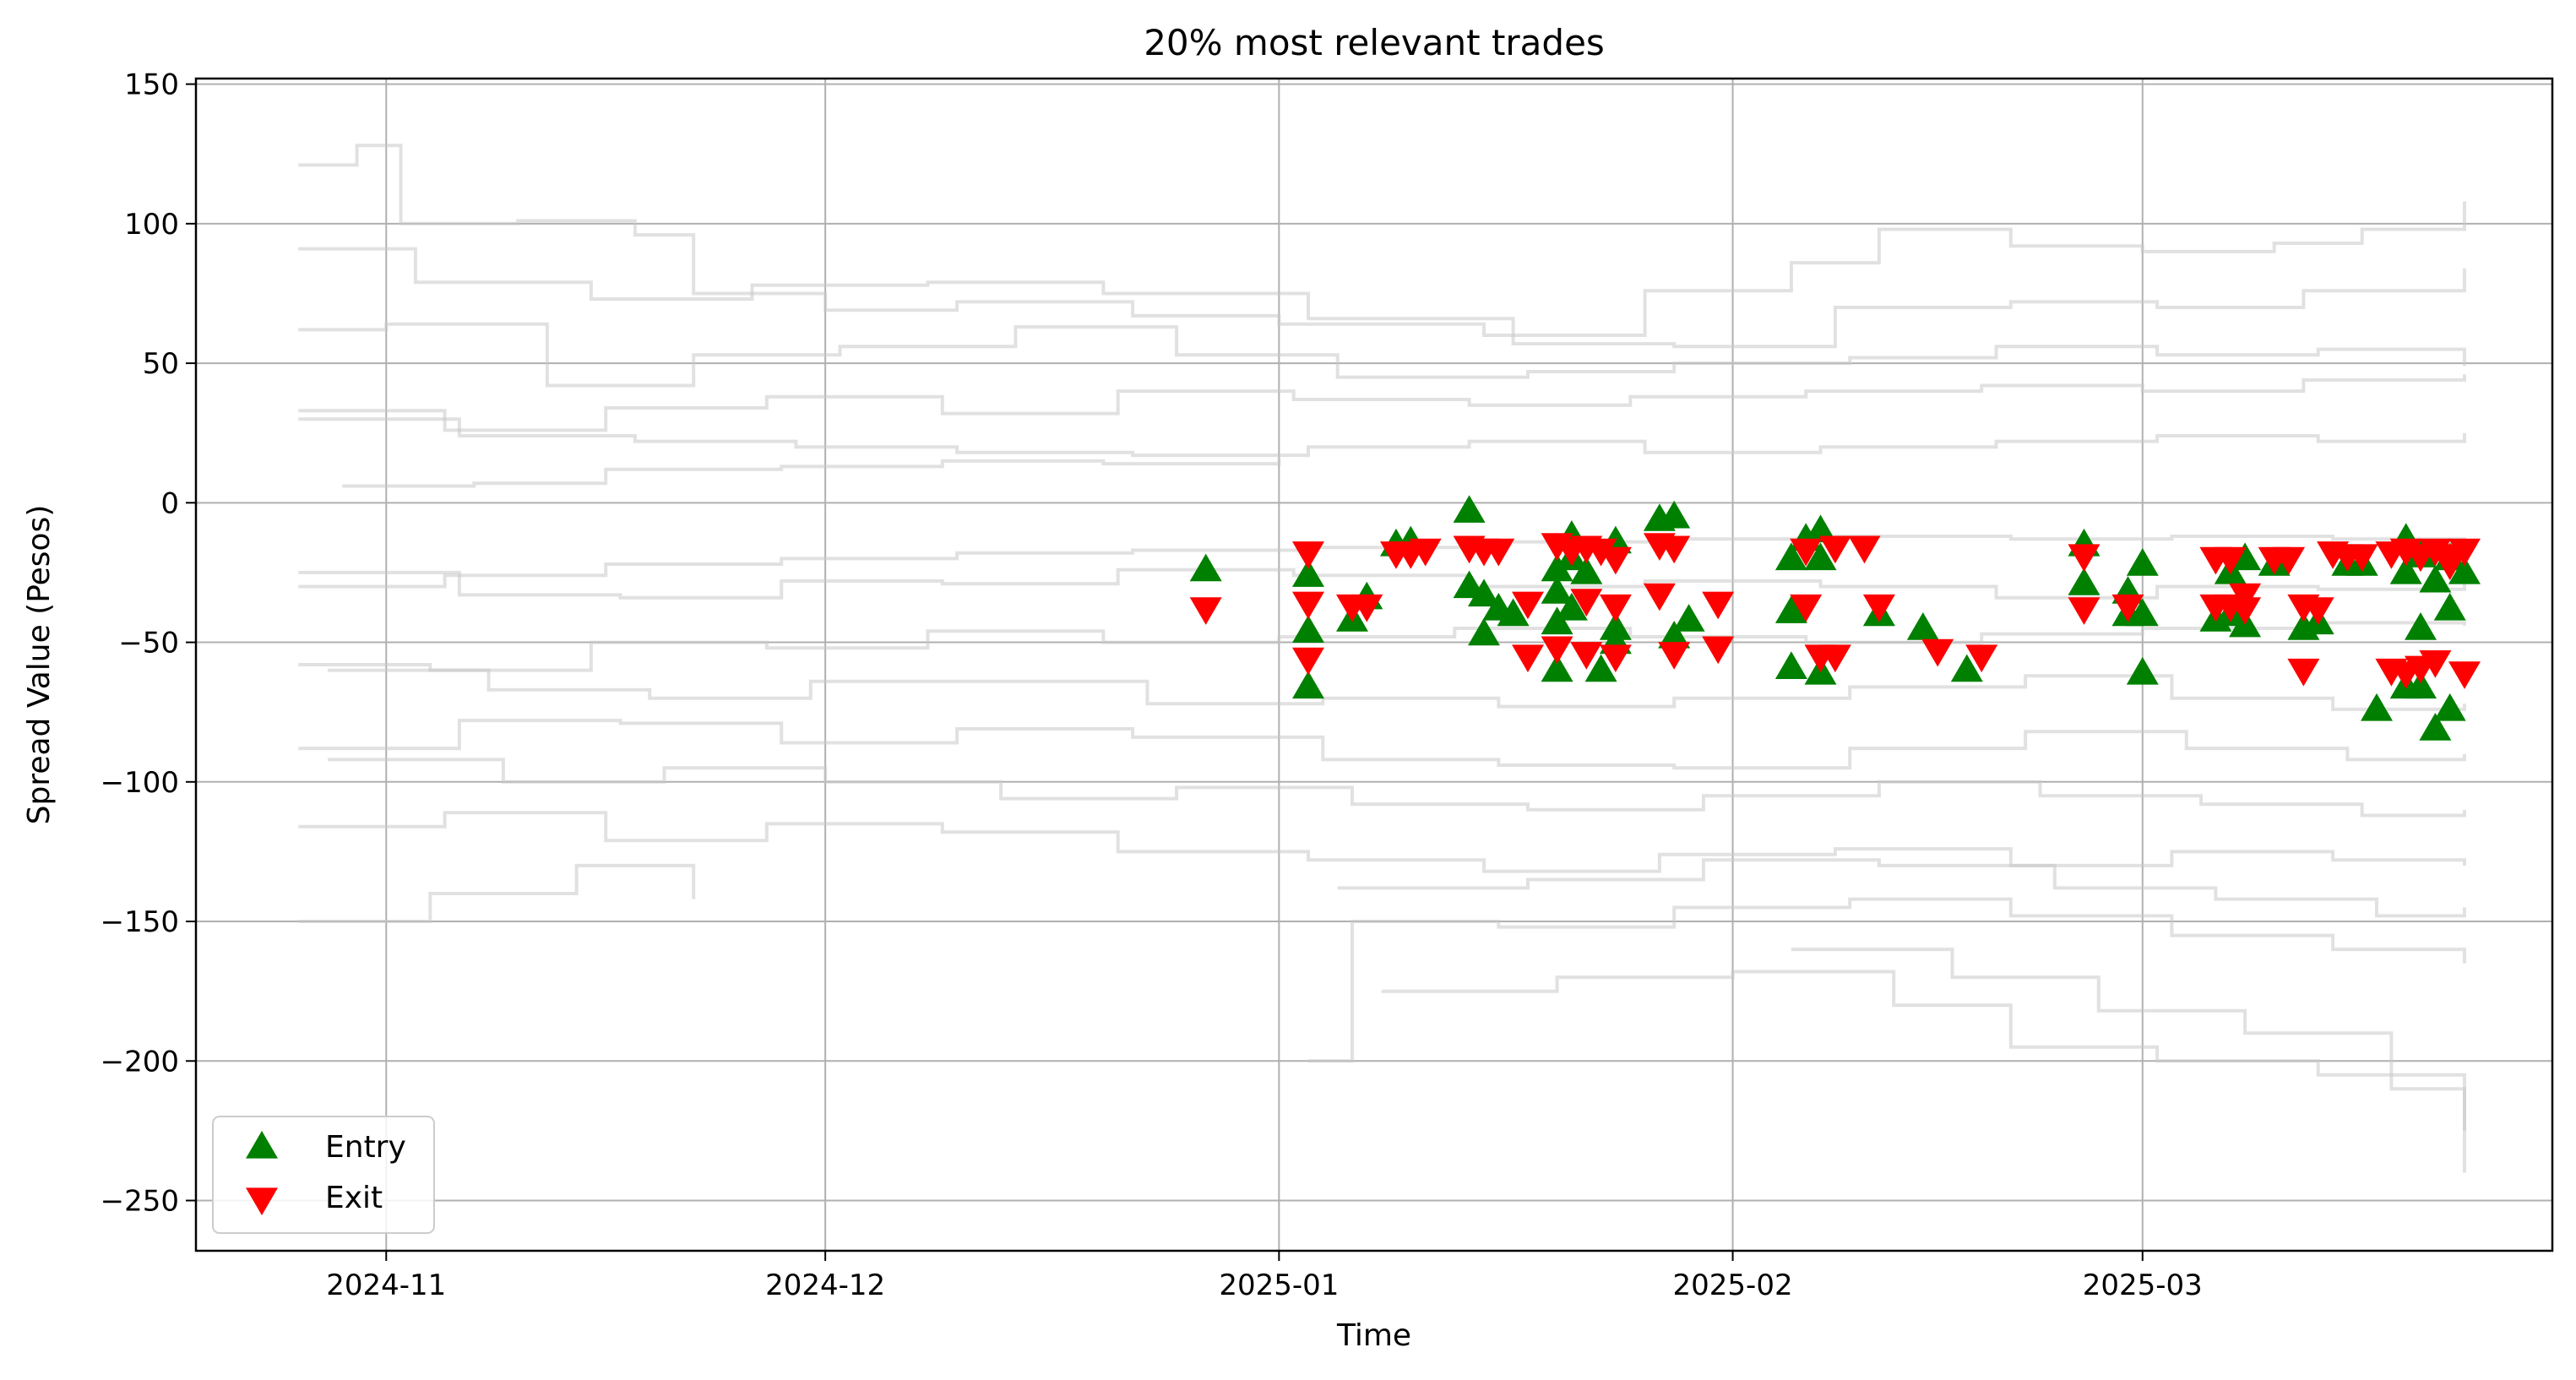 The width and height of the screenshot is (2576, 1380). Describe the element at coordinates (39, 665) in the screenshot. I see `y-axis-label: Spread Value (Pesos)` at that location.